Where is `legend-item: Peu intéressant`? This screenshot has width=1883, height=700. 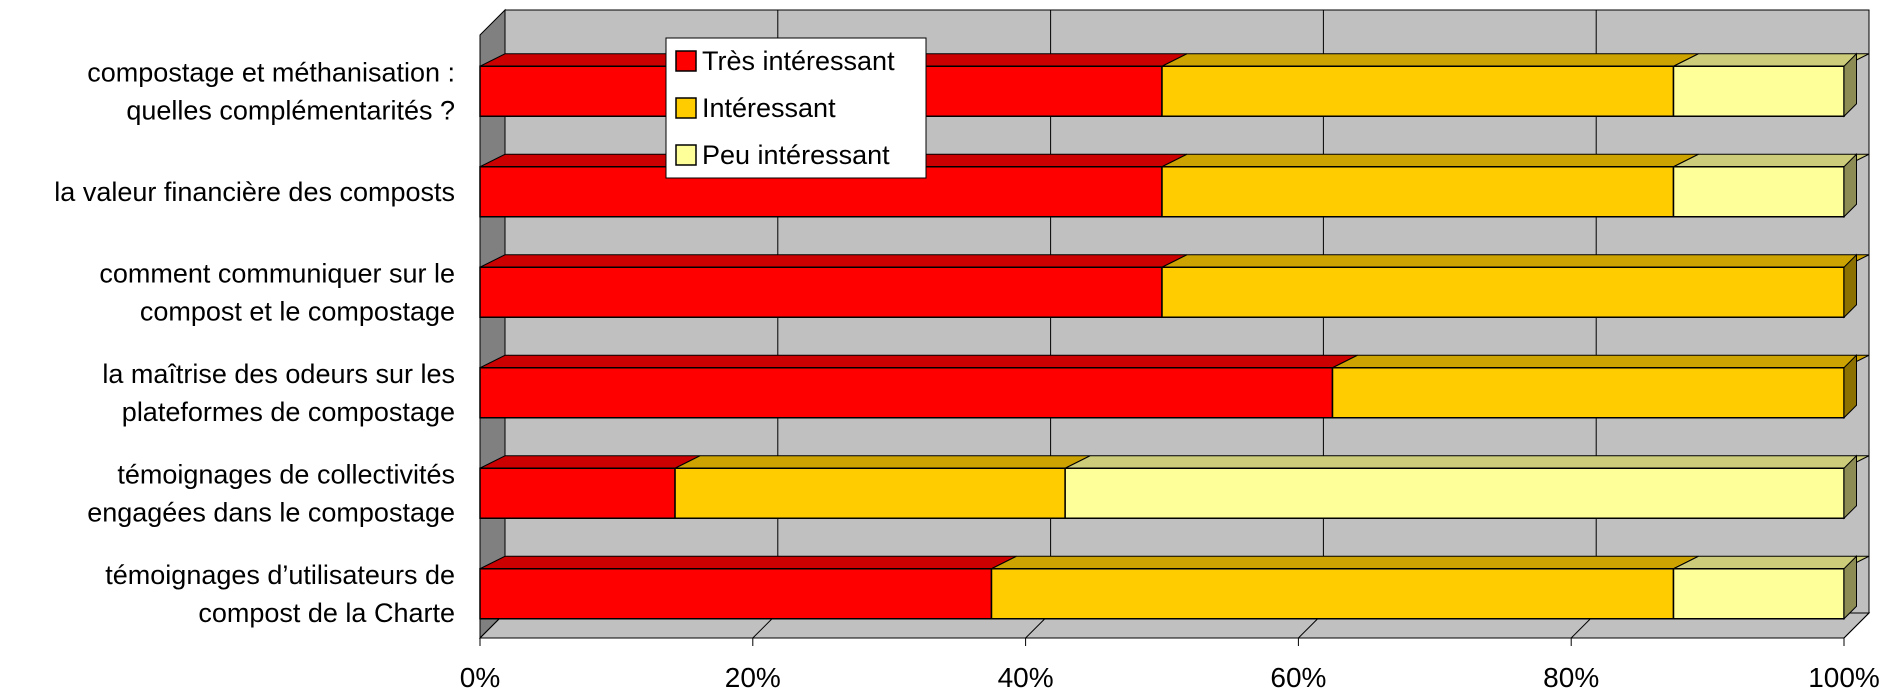
legend-item: Peu intéressant is located at coordinates (782, 155).